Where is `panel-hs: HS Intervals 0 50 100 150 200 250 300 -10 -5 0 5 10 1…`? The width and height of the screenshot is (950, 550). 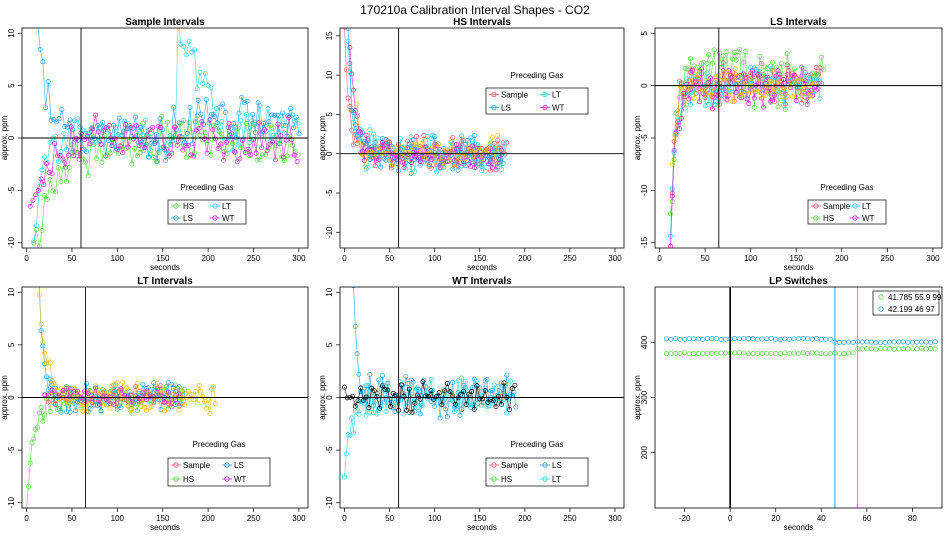
panel-hs: HS Intervals 0 50 100 150 200 250 300 -10 -5 0 5 10 1… is located at coordinates (471, 144).